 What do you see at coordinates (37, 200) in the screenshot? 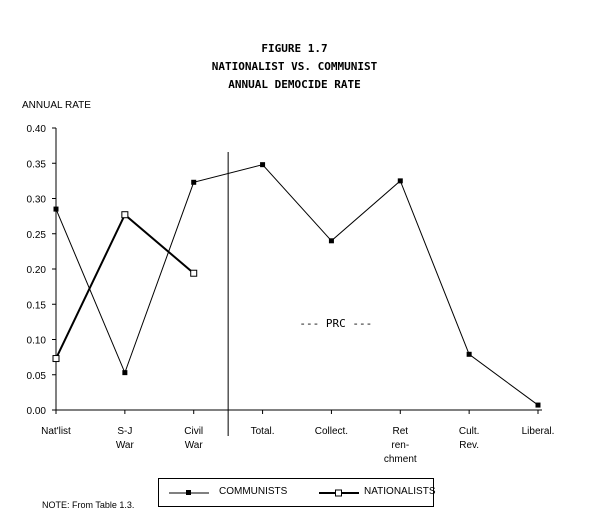
I see `y-tick-label: 0.30` at bounding box center [37, 200].